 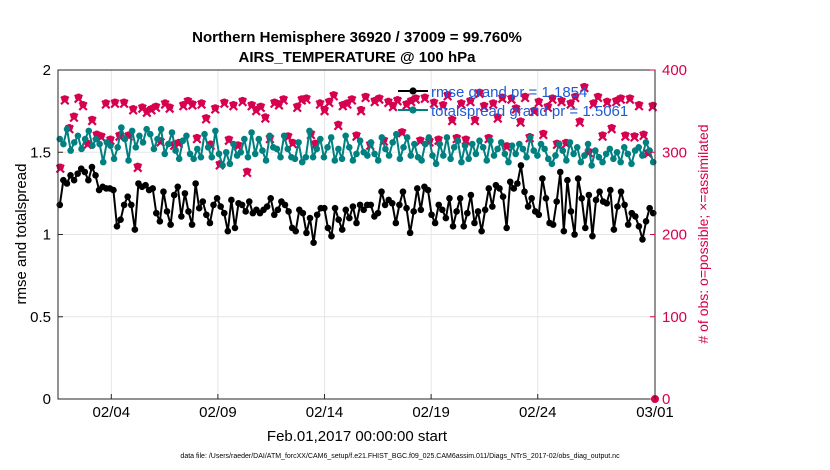 What do you see at coordinates (413, 110) in the screenshot?
I see `legend-marker-totalspread` at bounding box center [413, 110].